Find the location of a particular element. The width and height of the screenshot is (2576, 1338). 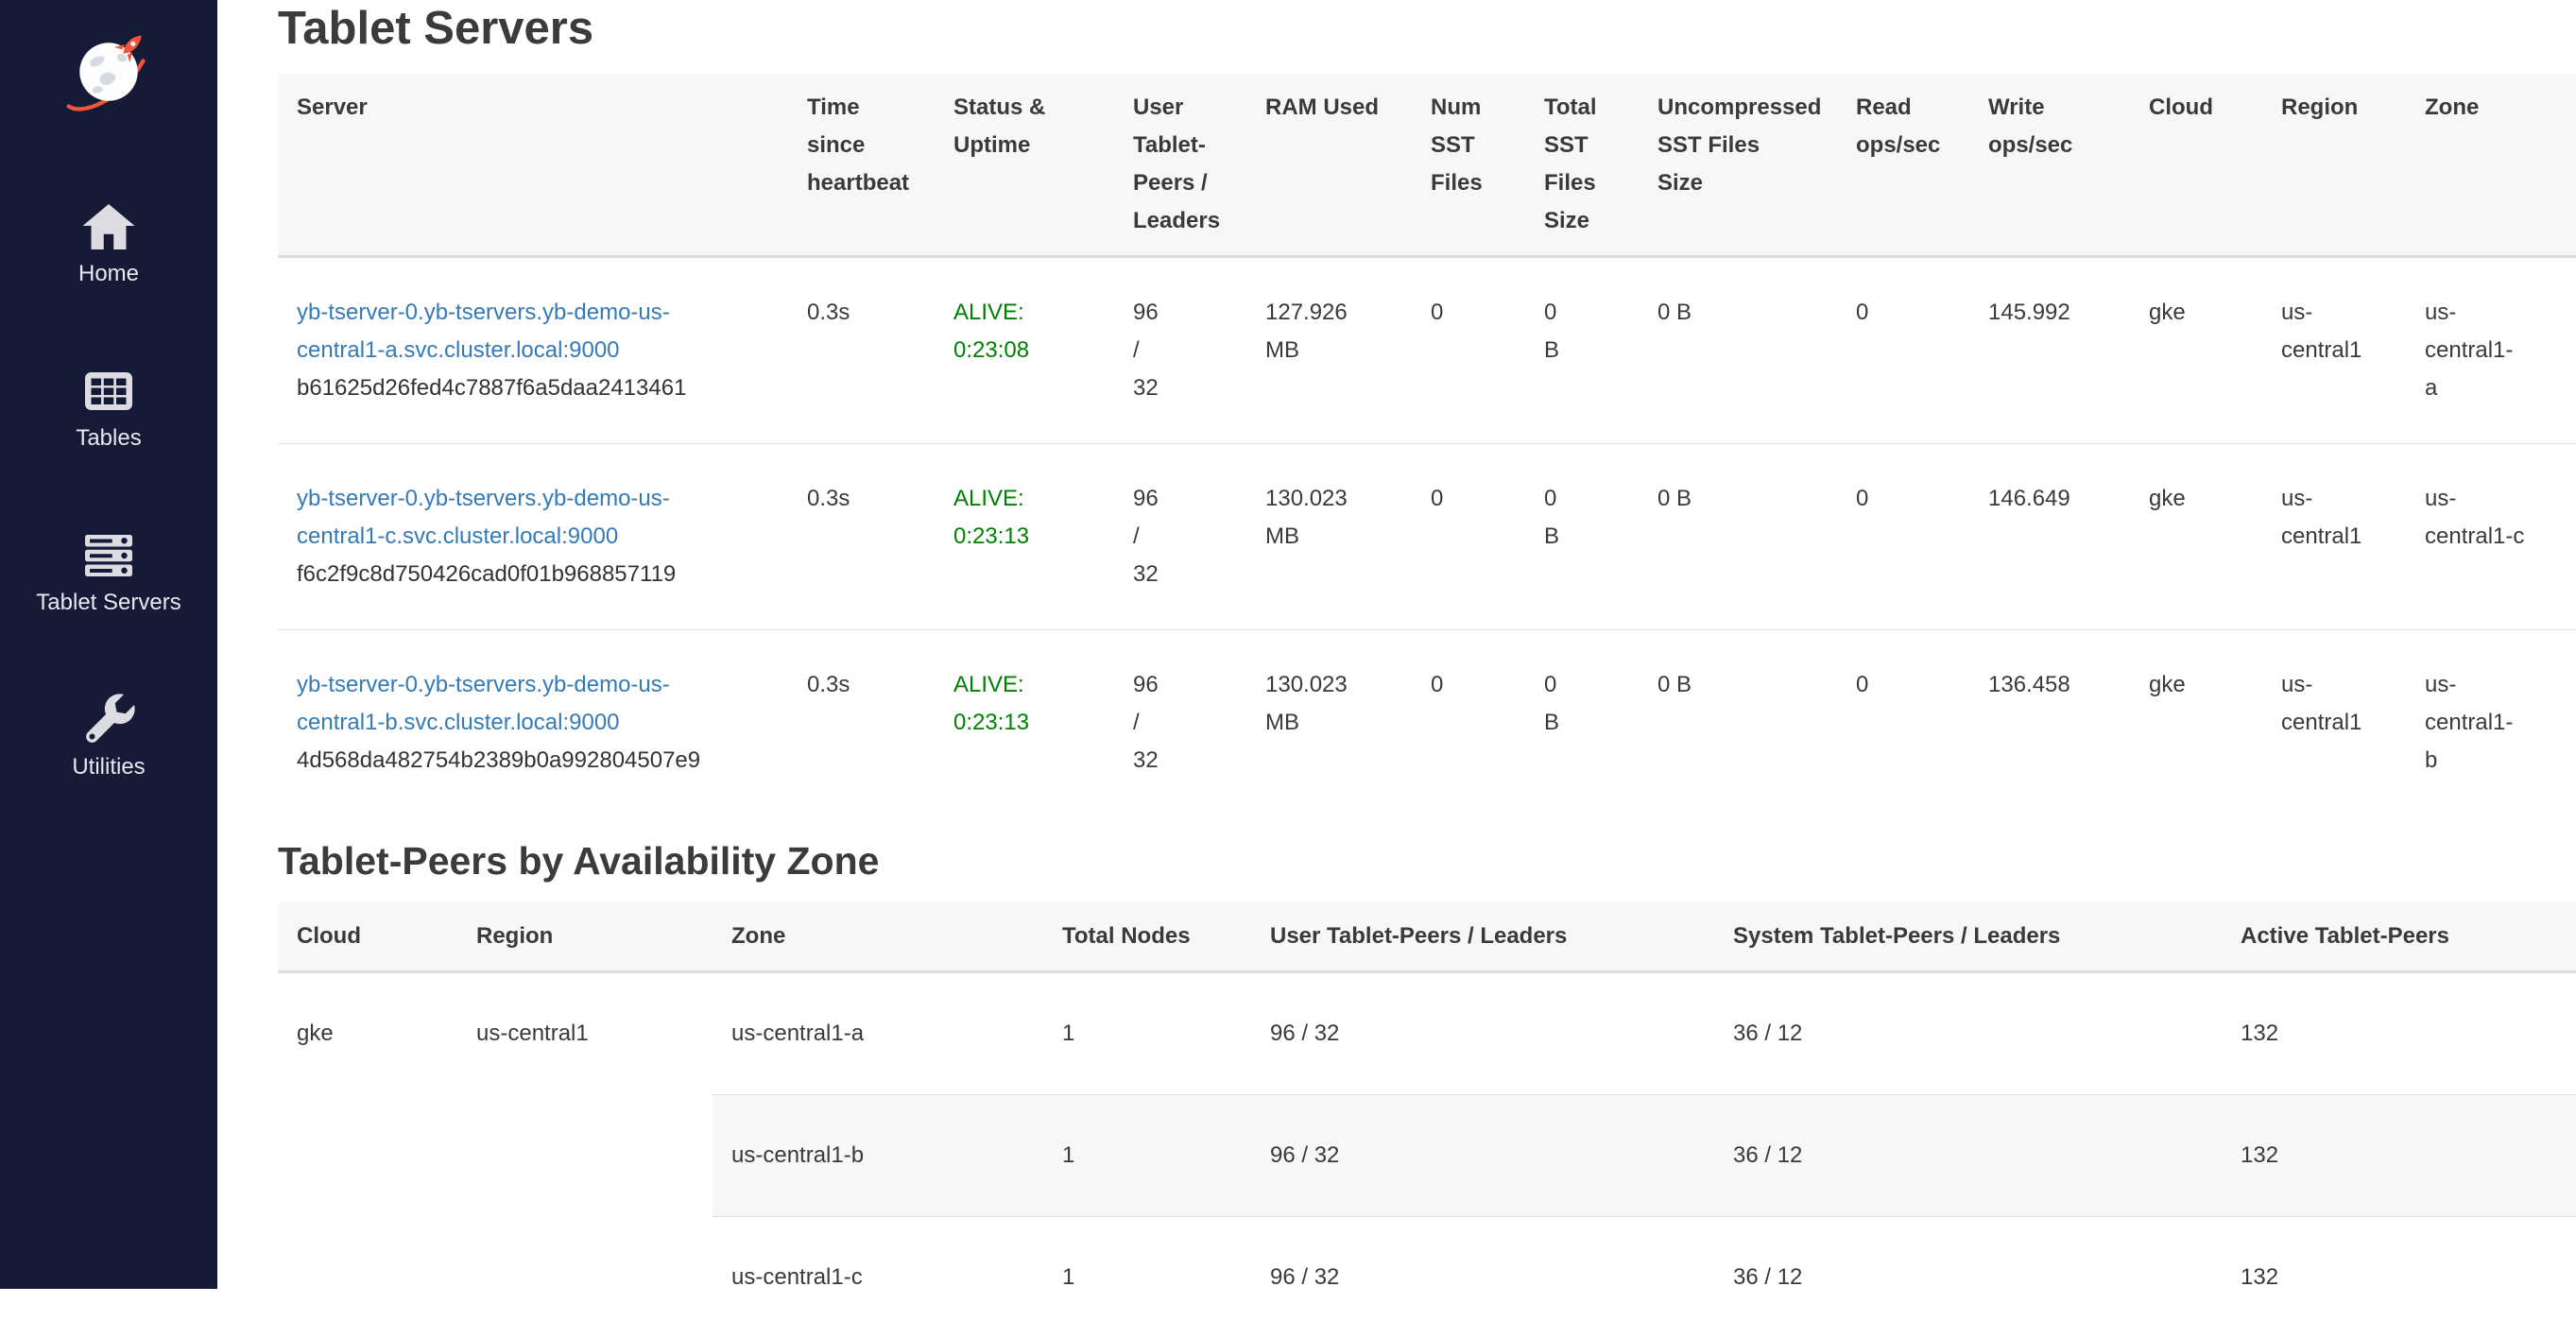

col-total-sst: Total SST Files Size is located at coordinates (1582, 165).